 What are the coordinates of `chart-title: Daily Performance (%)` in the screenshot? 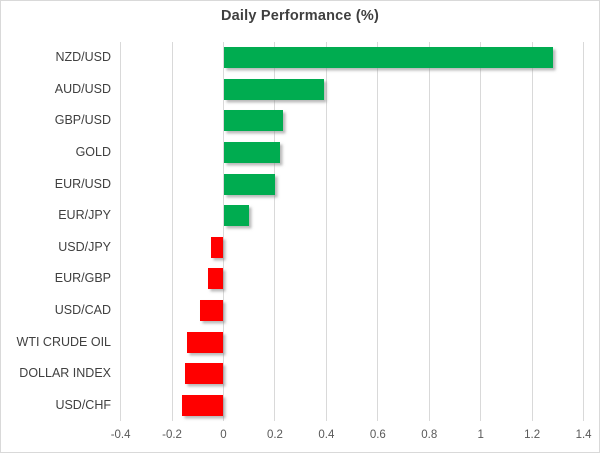 It's located at (300, 16).